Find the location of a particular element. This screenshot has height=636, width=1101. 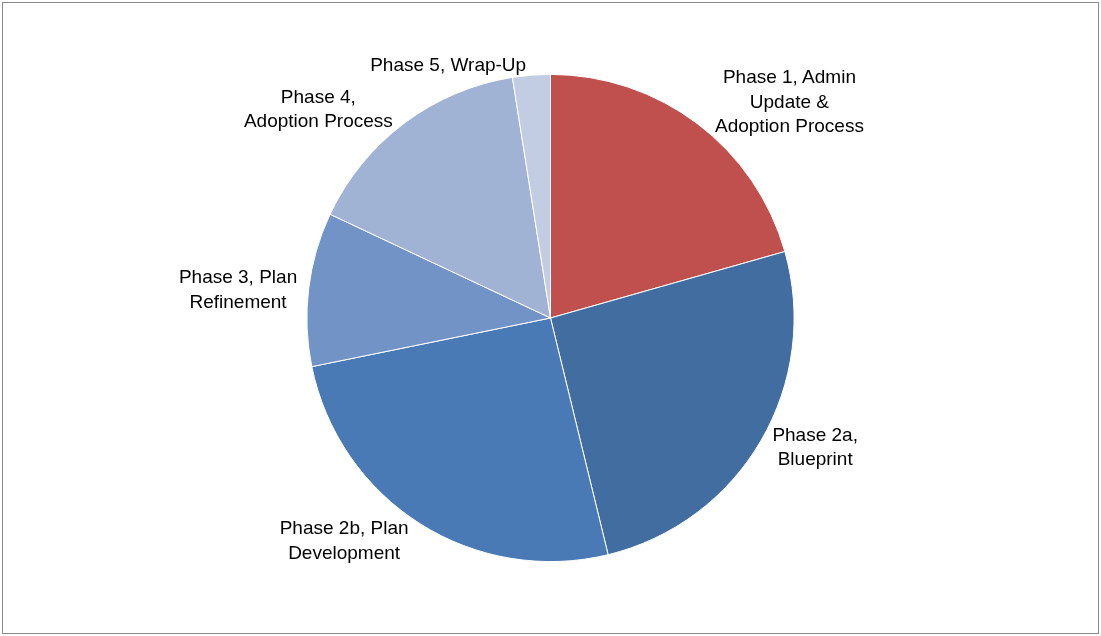

slice-label: Phase 5, Wrap-Up is located at coordinates (448, 65).